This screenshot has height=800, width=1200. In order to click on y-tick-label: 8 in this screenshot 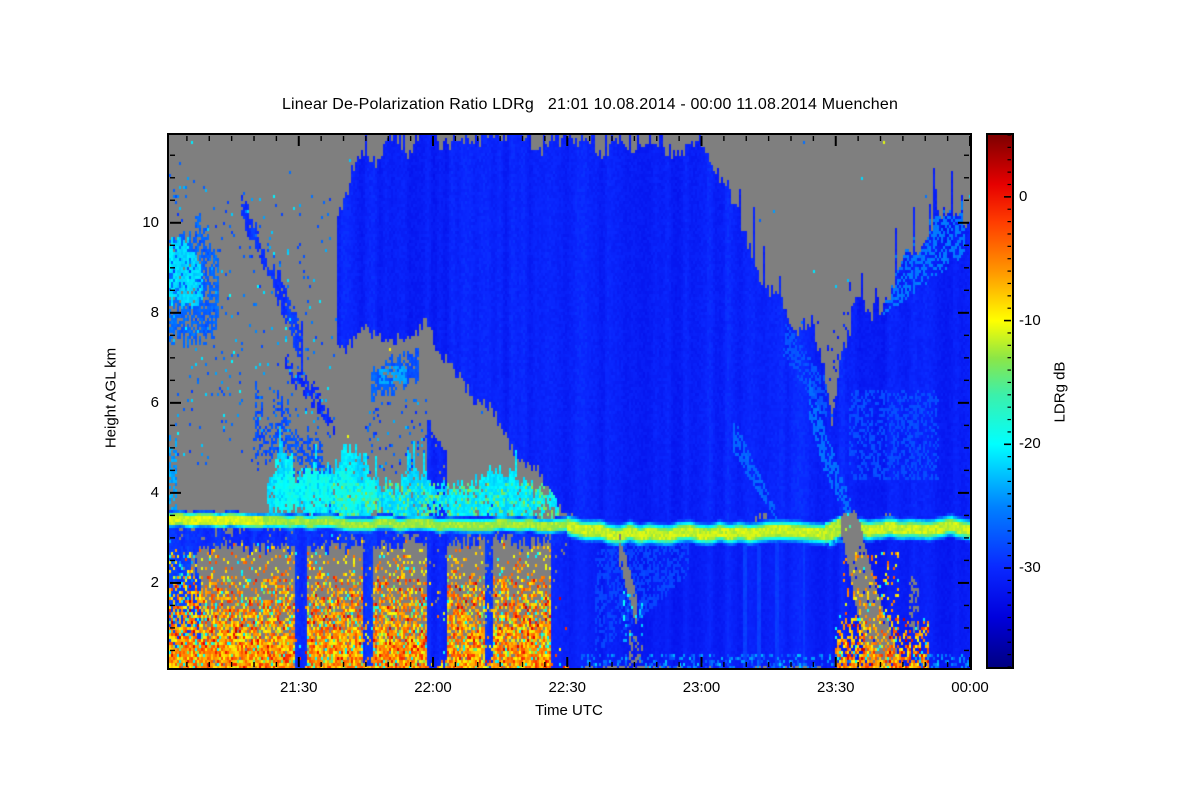, I will do `click(154, 312)`.